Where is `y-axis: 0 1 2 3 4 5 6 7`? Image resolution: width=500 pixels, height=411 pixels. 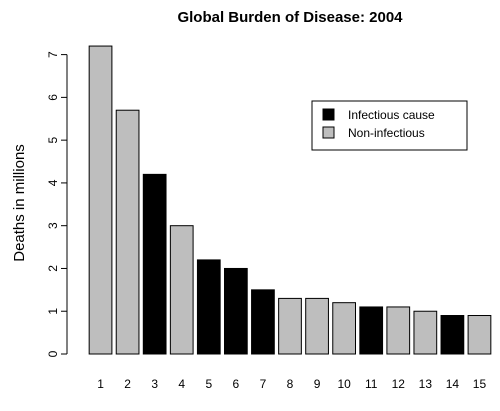
y-axis: 0 1 2 3 4 5 6 7 is located at coordinates (57, 204).